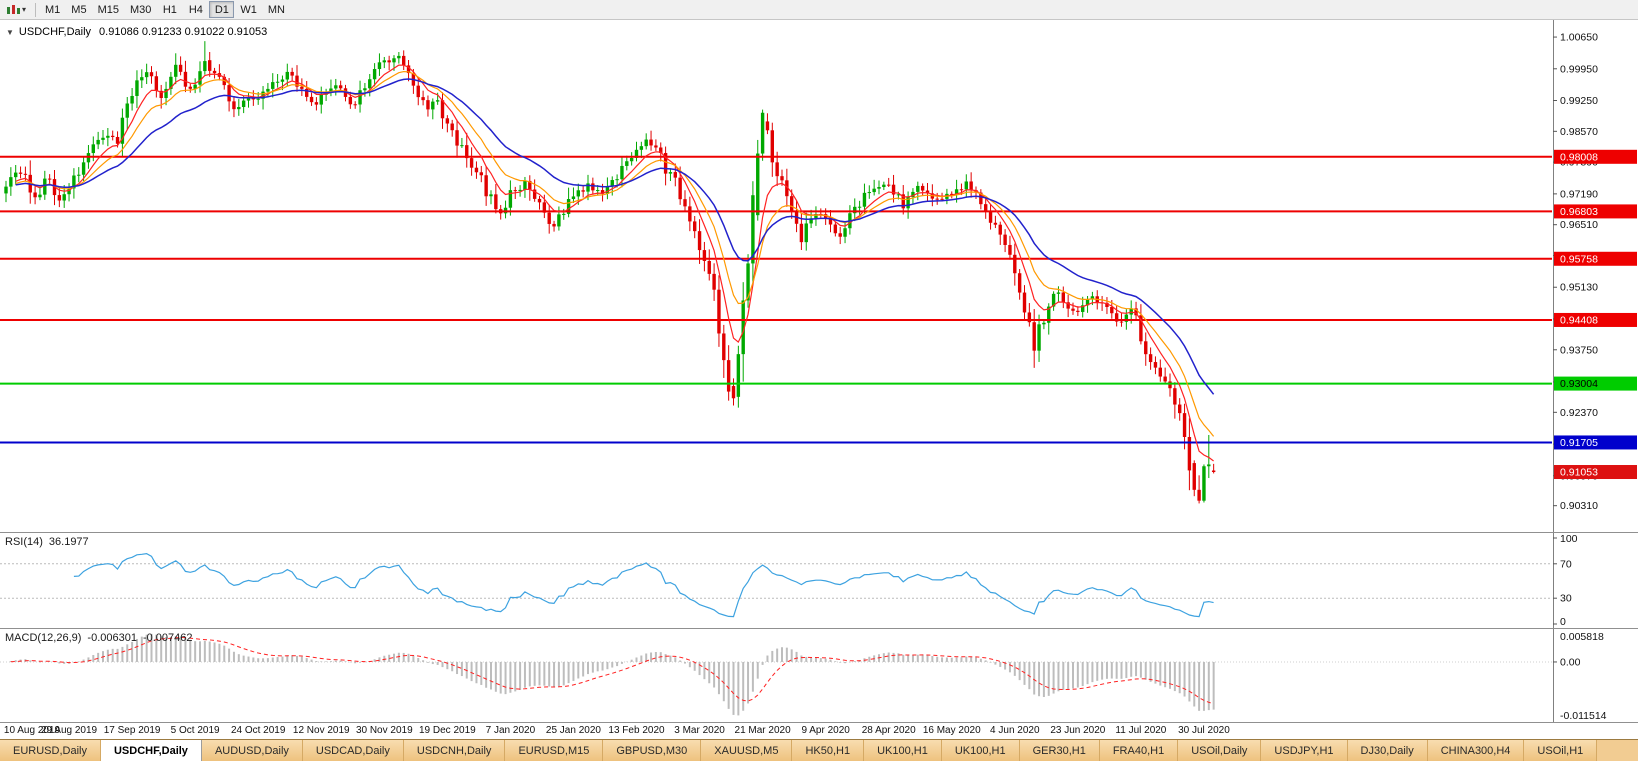 The height and width of the screenshot is (761, 1638). Describe the element at coordinates (1304, 750) in the screenshot. I see `chart-tab-USDJPY-H1: USDJPY,H1` at that location.